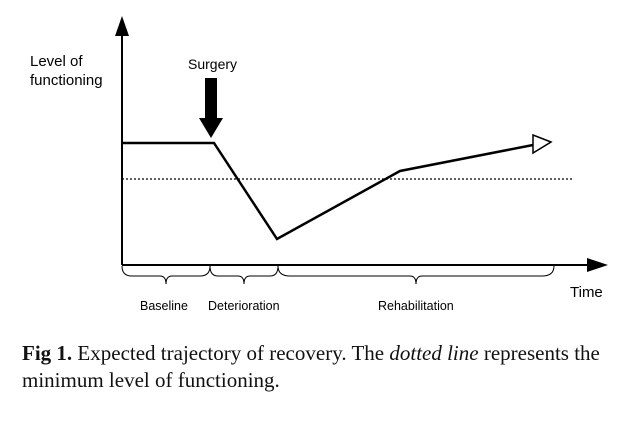 The image size is (640, 422). What do you see at coordinates (166, 275) in the screenshot?
I see `brace-baseline` at bounding box center [166, 275].